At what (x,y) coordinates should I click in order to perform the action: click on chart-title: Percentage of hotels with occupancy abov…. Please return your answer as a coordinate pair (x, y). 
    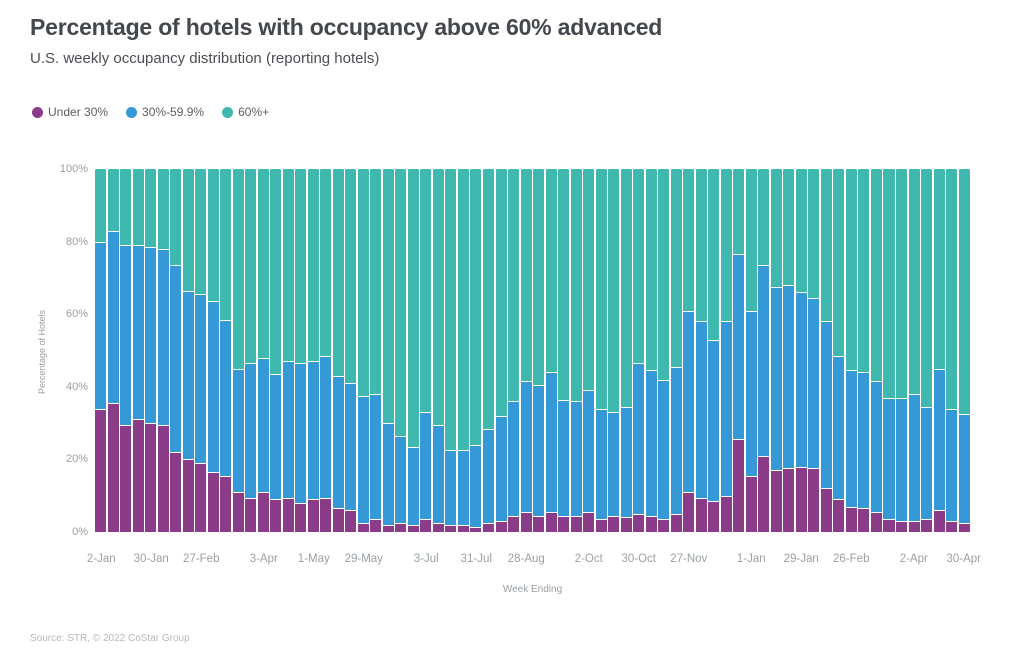
    Looking at the image, I should click on (346, 27).